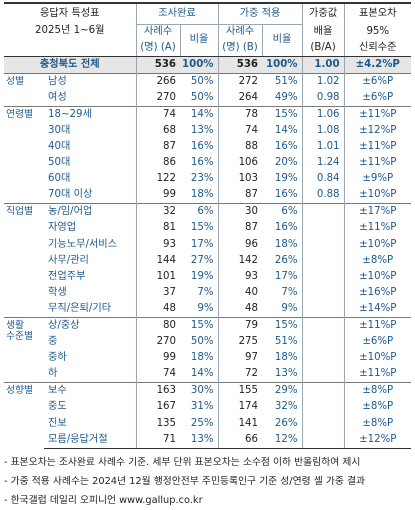  Describe the element at coordinates (199, 358) in the screenshot. I see `ratio-a-cell: 18%` at that location.